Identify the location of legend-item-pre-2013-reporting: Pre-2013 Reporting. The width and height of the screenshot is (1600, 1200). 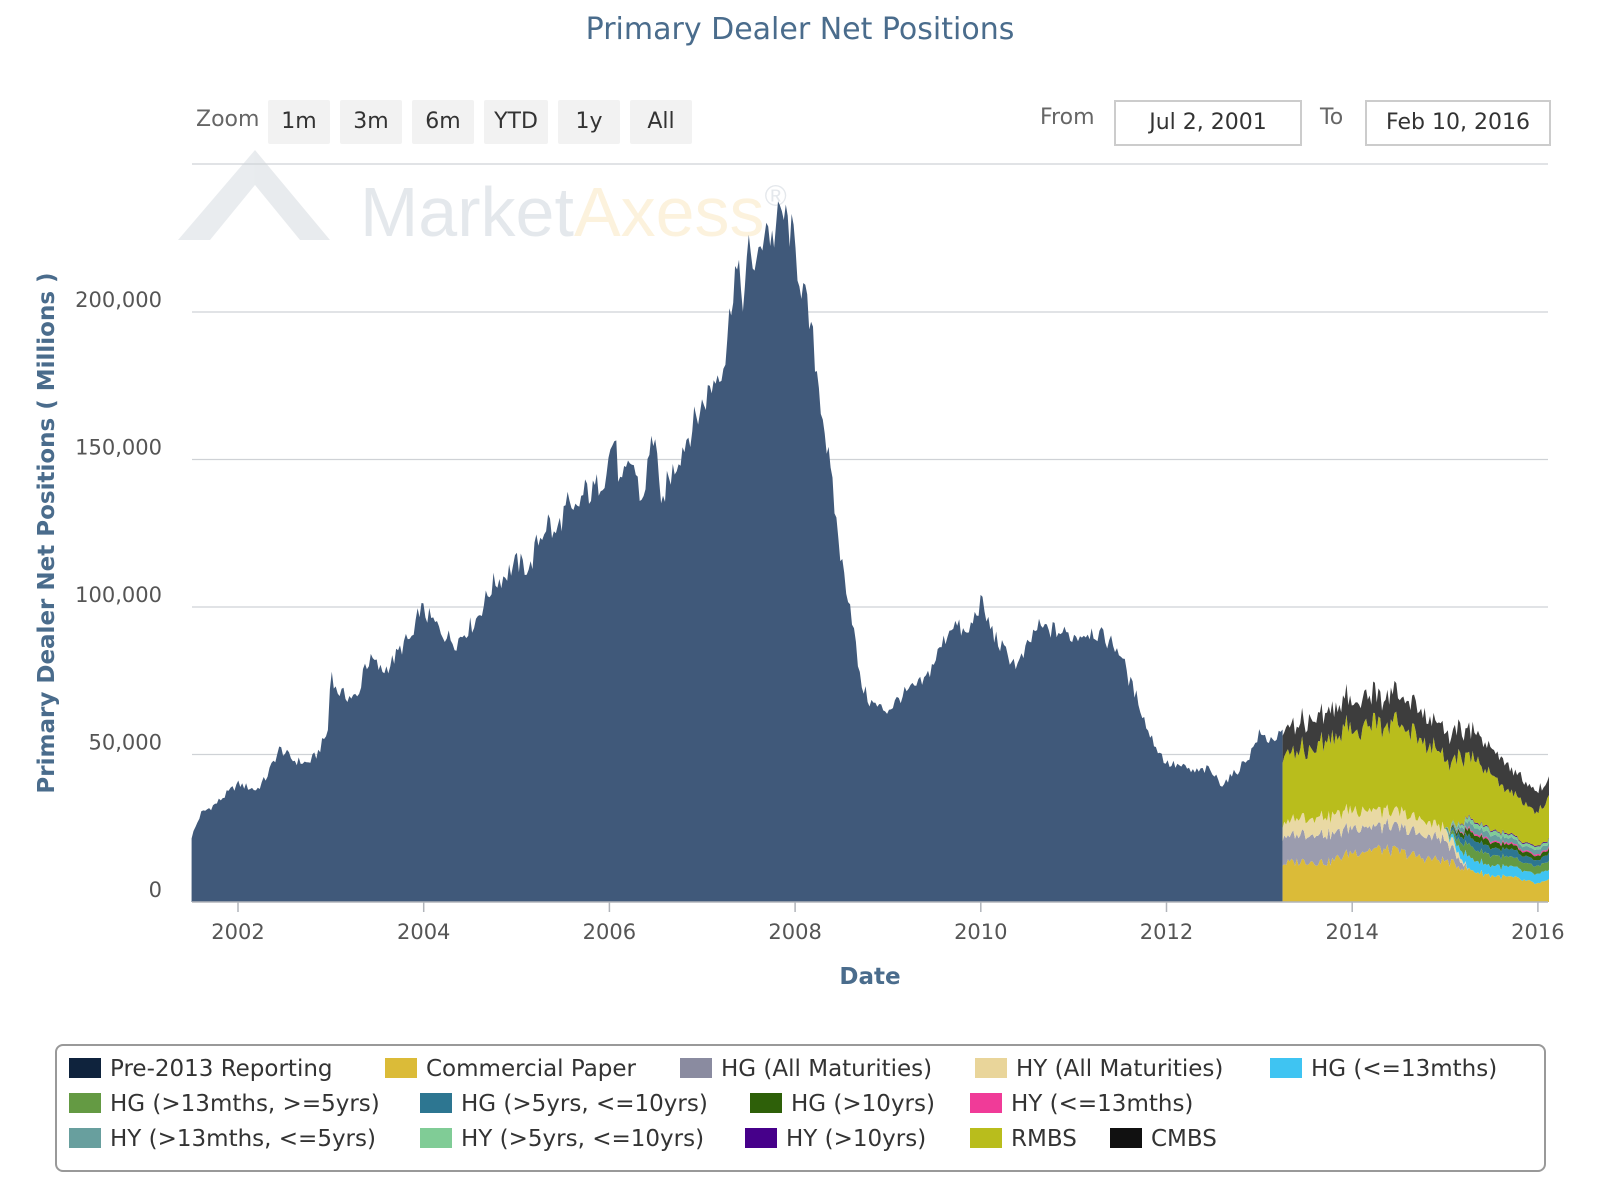
(201, 1071).